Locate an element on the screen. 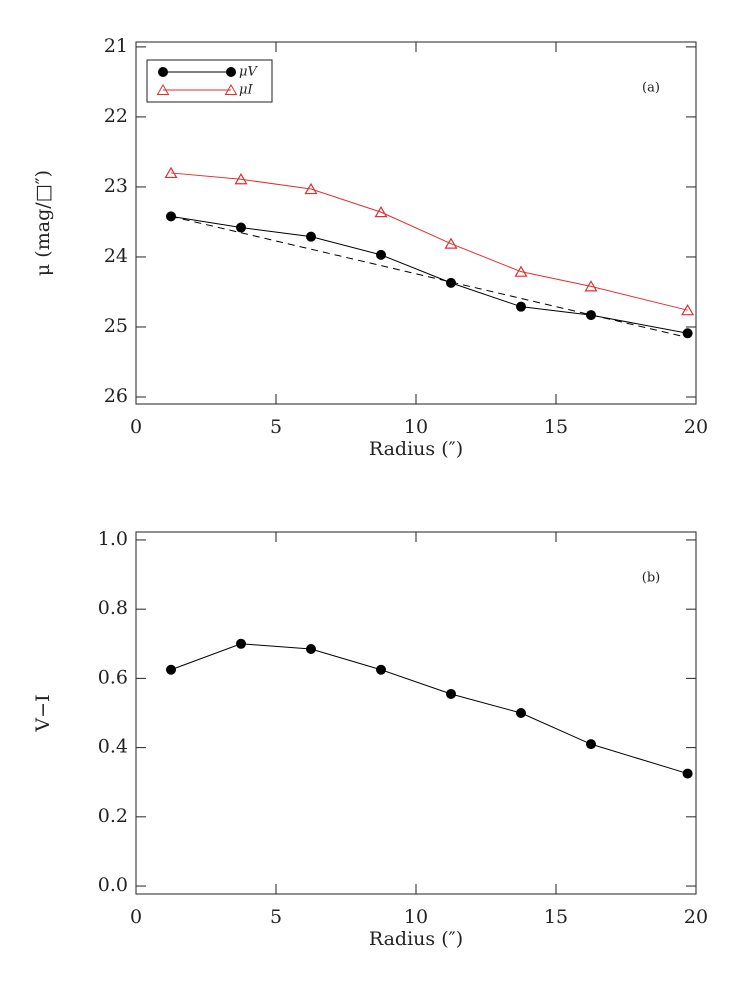 This screenshot has height=981, width=736. y-axis-title: μ (mag/□″) is located at coordinates (43, 223).